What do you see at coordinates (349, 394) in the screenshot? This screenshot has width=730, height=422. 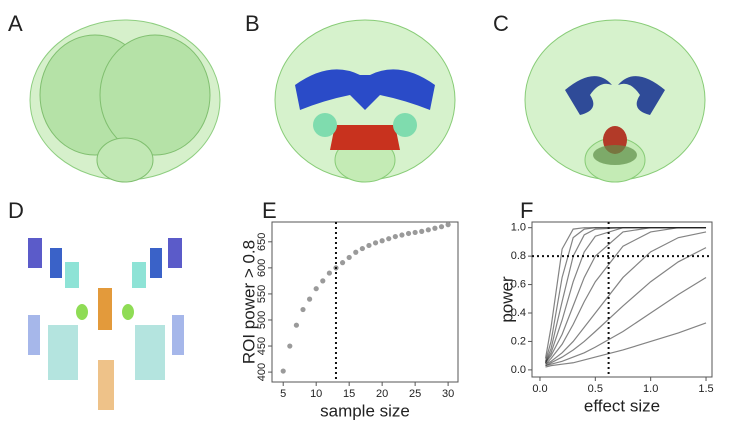 I see `x-tick-label: 15` at bounding box center [349, 394].